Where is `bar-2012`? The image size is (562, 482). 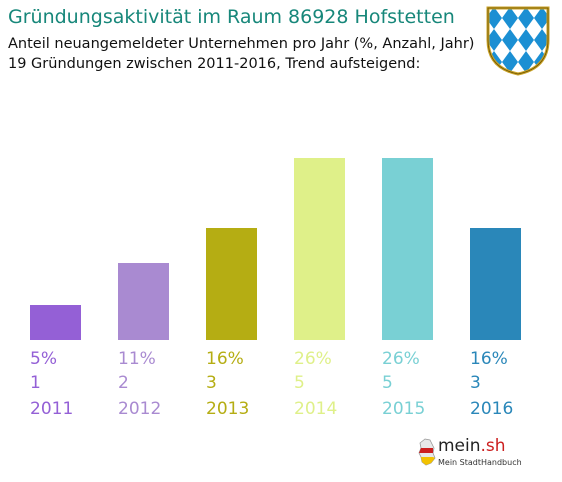 bar-2012 is located at coordinates (143, 301).